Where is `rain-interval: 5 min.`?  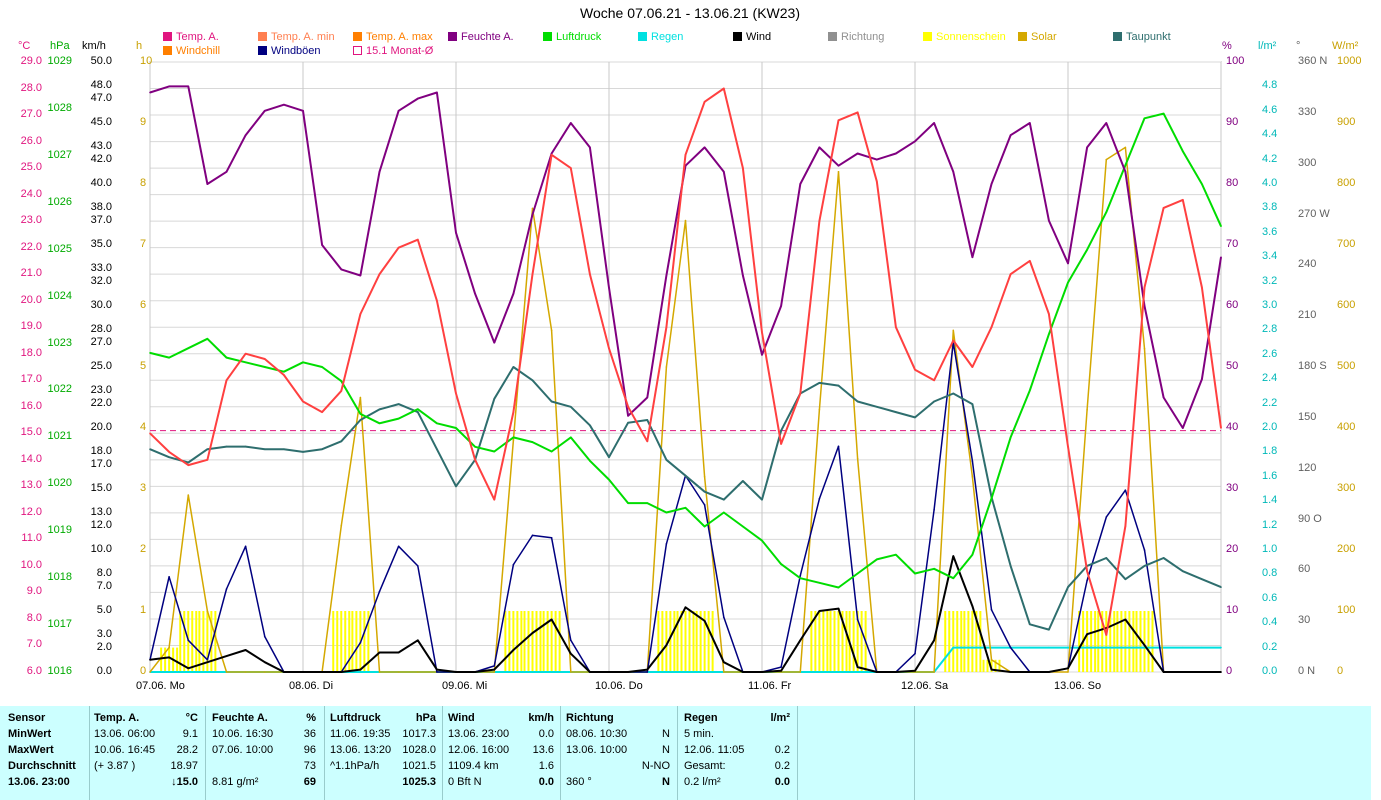
rain-interval: 5 min. is located at coordinates (699, 734).